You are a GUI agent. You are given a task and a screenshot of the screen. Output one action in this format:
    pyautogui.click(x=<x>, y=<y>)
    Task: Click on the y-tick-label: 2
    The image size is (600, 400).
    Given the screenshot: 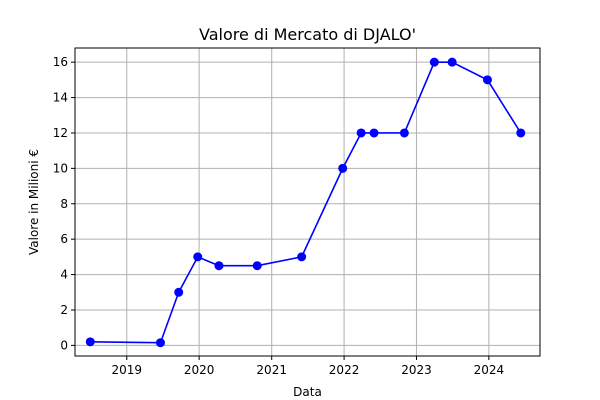 What is the action you would take?
    pyautogui.click(x=64, y=310)
    